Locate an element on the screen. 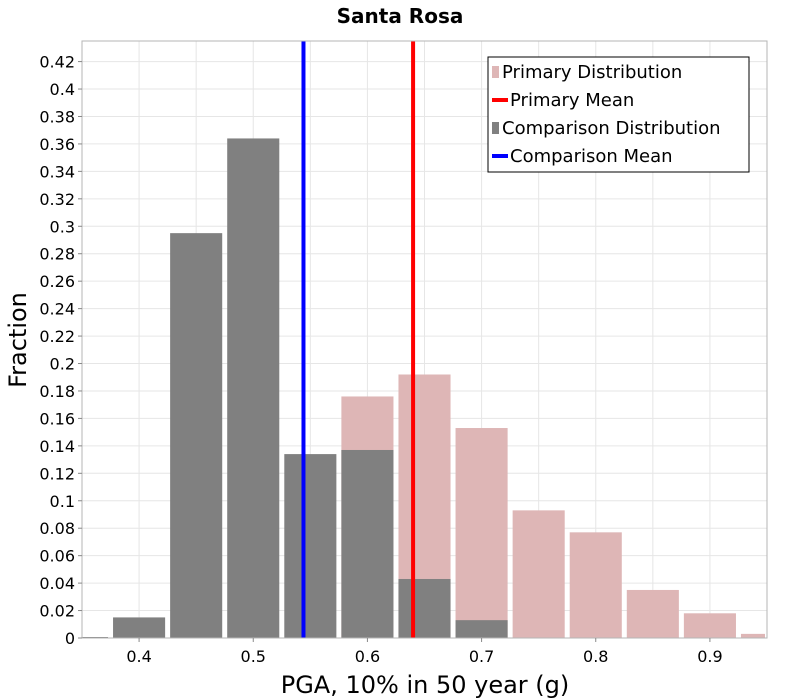 The image size is (800, 700). y-tick-label: 0.42 is located at coordinates (57, 62).